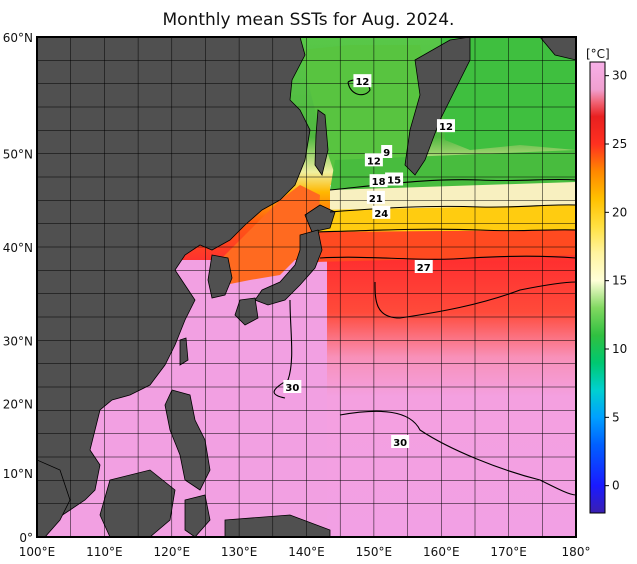 The width and height of the screenshot is (637, 564). What do you see at coordinates (187, 440) in the screenshot?
I see `philippines` at bounding box center [187, 440].